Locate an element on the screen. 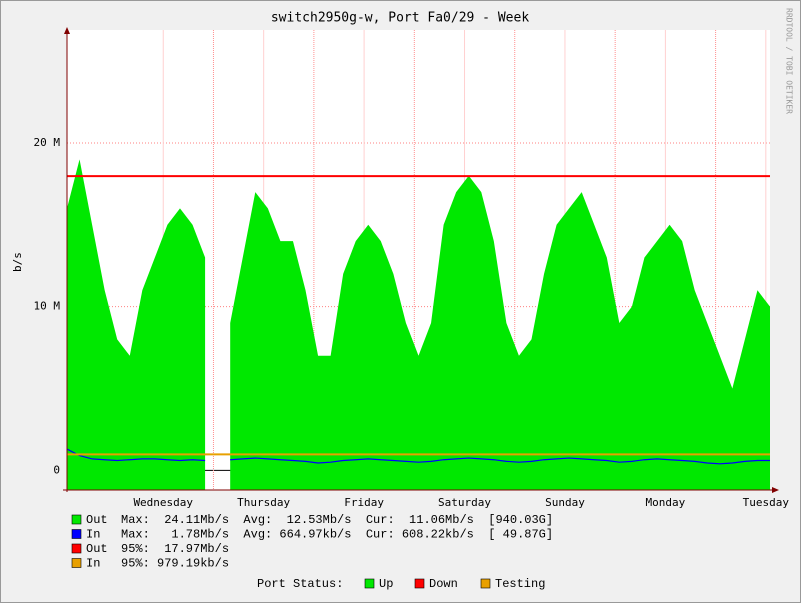 Image resolution: width=801 pixels, height=603 pixels. x-tick-label: Monday is located at coordinates (666, 502).